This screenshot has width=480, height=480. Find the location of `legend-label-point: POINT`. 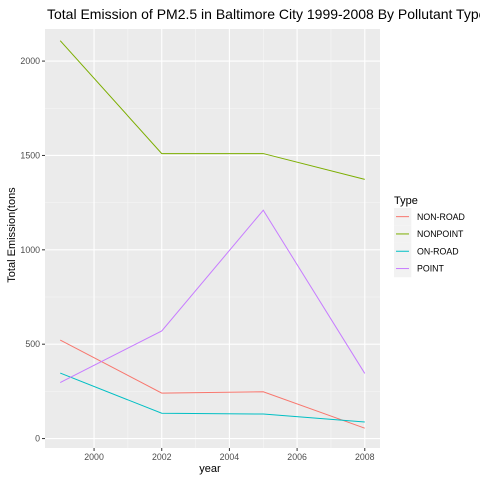

legend-label-point: POINT is located at coordinates (431, 269).